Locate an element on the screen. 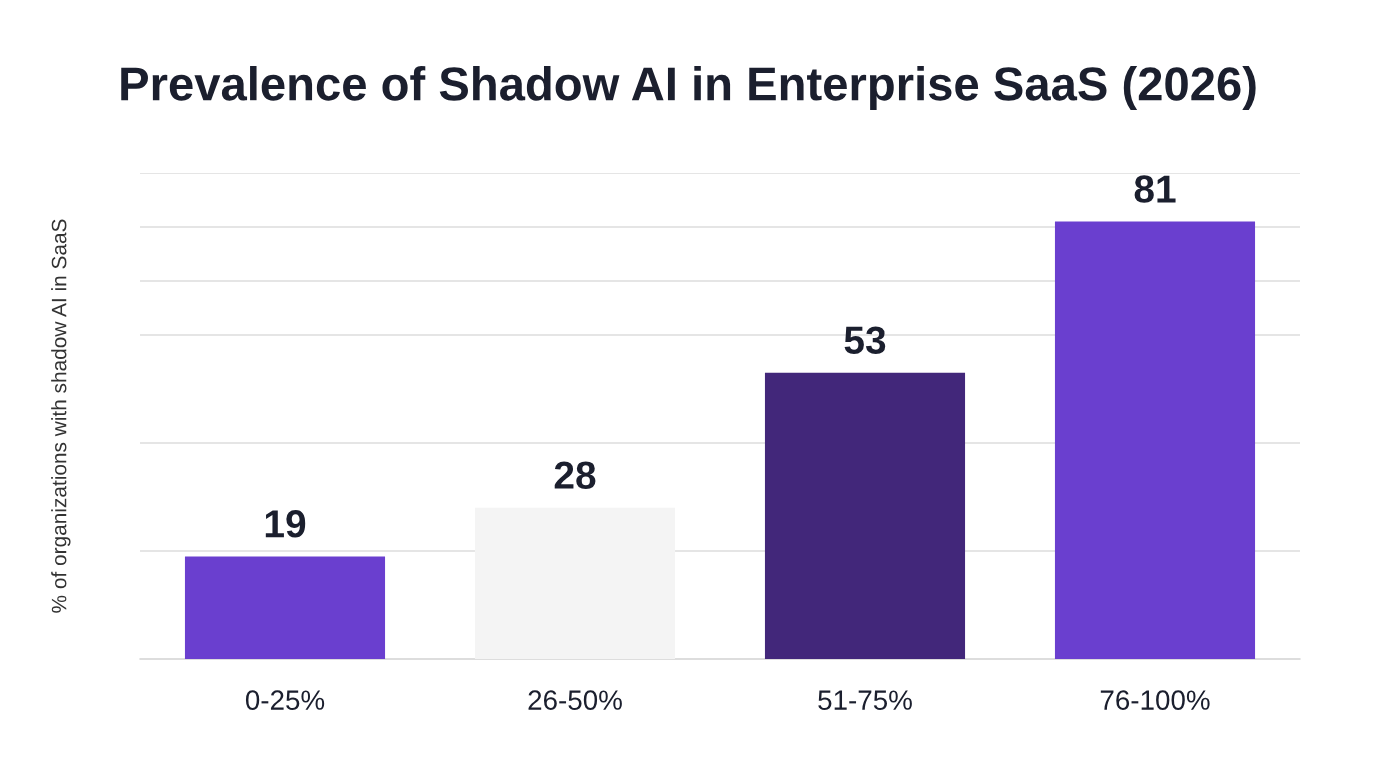  x-tick-label: 26-50% is located at coordinates (575, 700).